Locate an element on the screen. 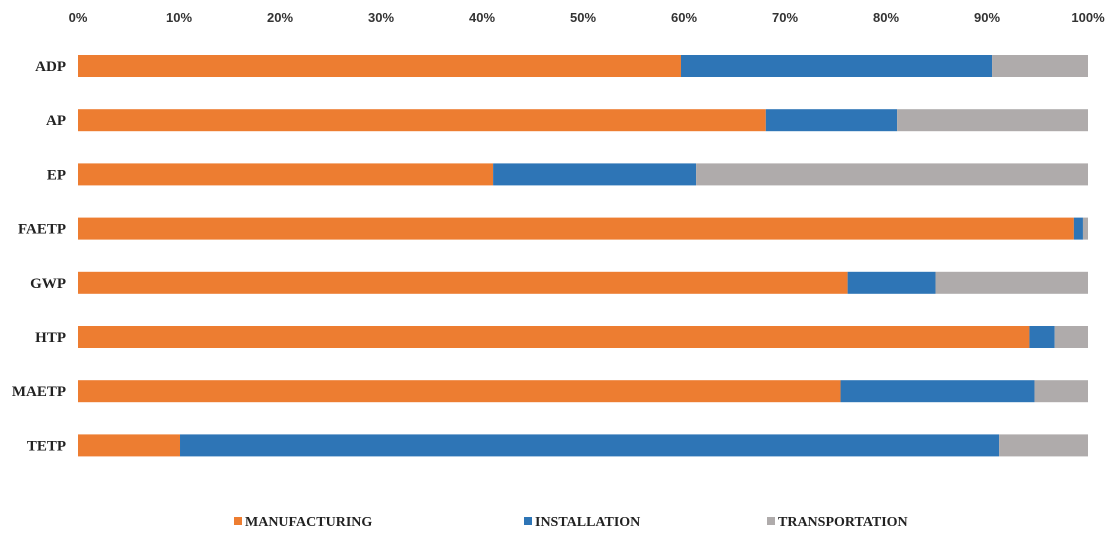  legend-item-manufacturing: MANUFACTURING is located at coordinates (303, 522).